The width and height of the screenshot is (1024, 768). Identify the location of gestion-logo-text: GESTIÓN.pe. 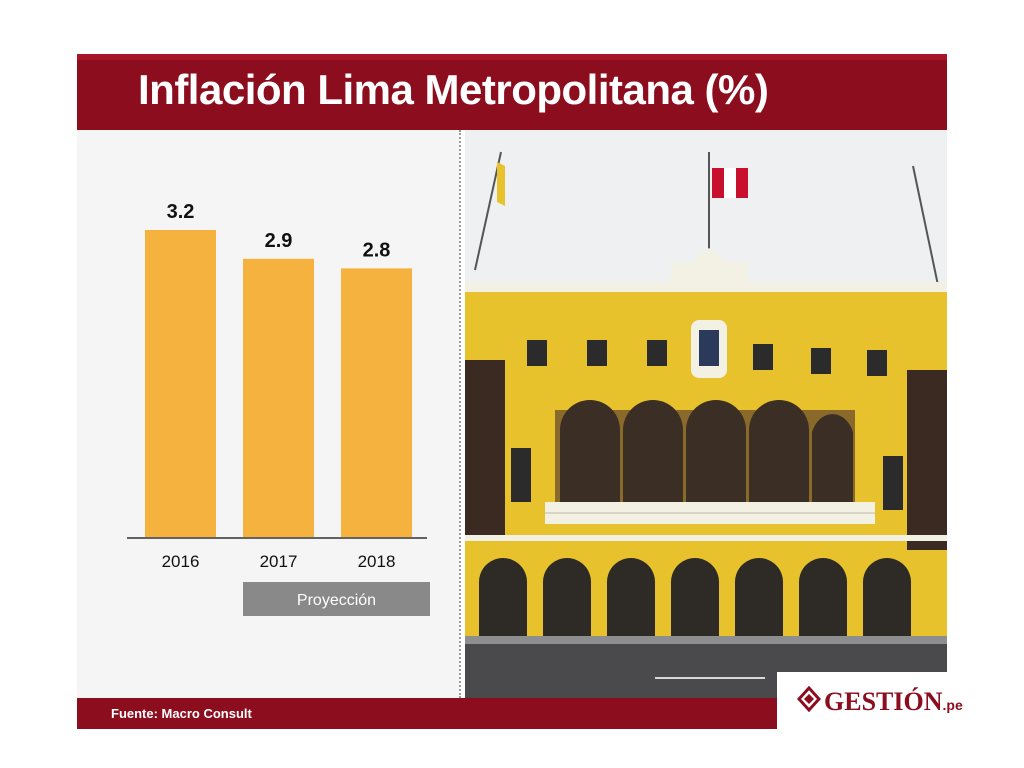
(893, 702).